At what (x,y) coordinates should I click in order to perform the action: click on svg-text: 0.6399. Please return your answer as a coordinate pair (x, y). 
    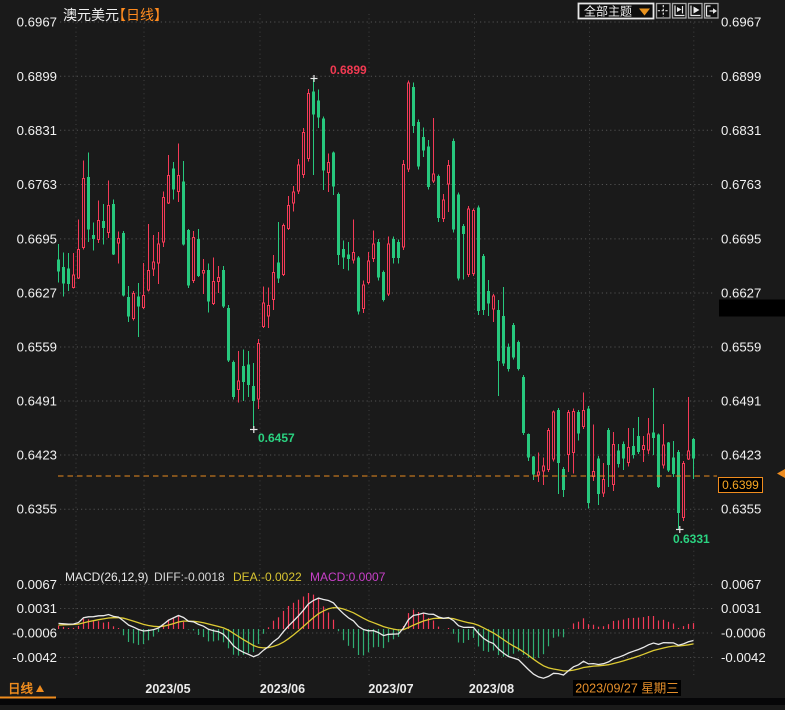
    Looking at the image, I should click on (740, 485).